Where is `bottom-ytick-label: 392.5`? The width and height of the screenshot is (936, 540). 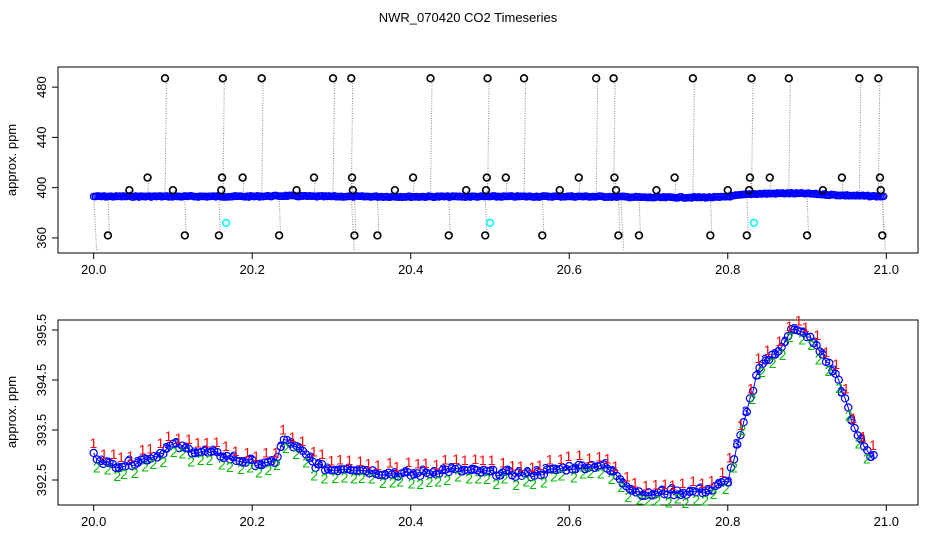
bottom-ytick-label: 392.5 is located at coordinates (41, 480).